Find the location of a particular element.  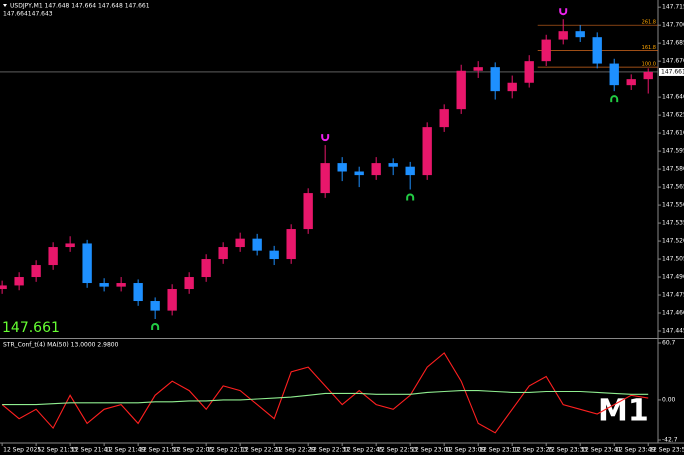

x-tick-label: 12 Sep 23:17 is located at coordinates (499, 450).